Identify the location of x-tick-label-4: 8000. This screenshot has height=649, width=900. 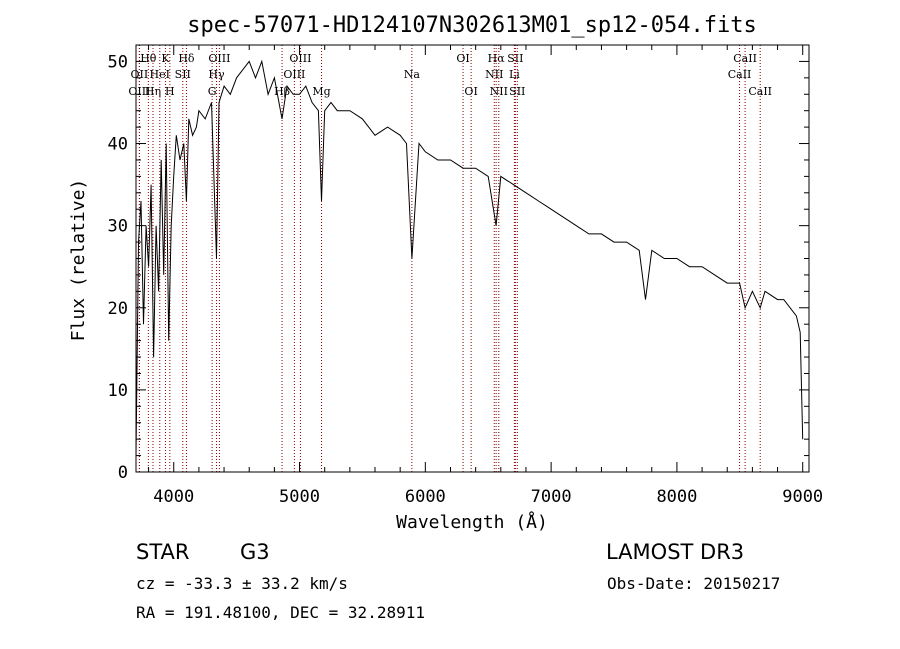
(676, 497).